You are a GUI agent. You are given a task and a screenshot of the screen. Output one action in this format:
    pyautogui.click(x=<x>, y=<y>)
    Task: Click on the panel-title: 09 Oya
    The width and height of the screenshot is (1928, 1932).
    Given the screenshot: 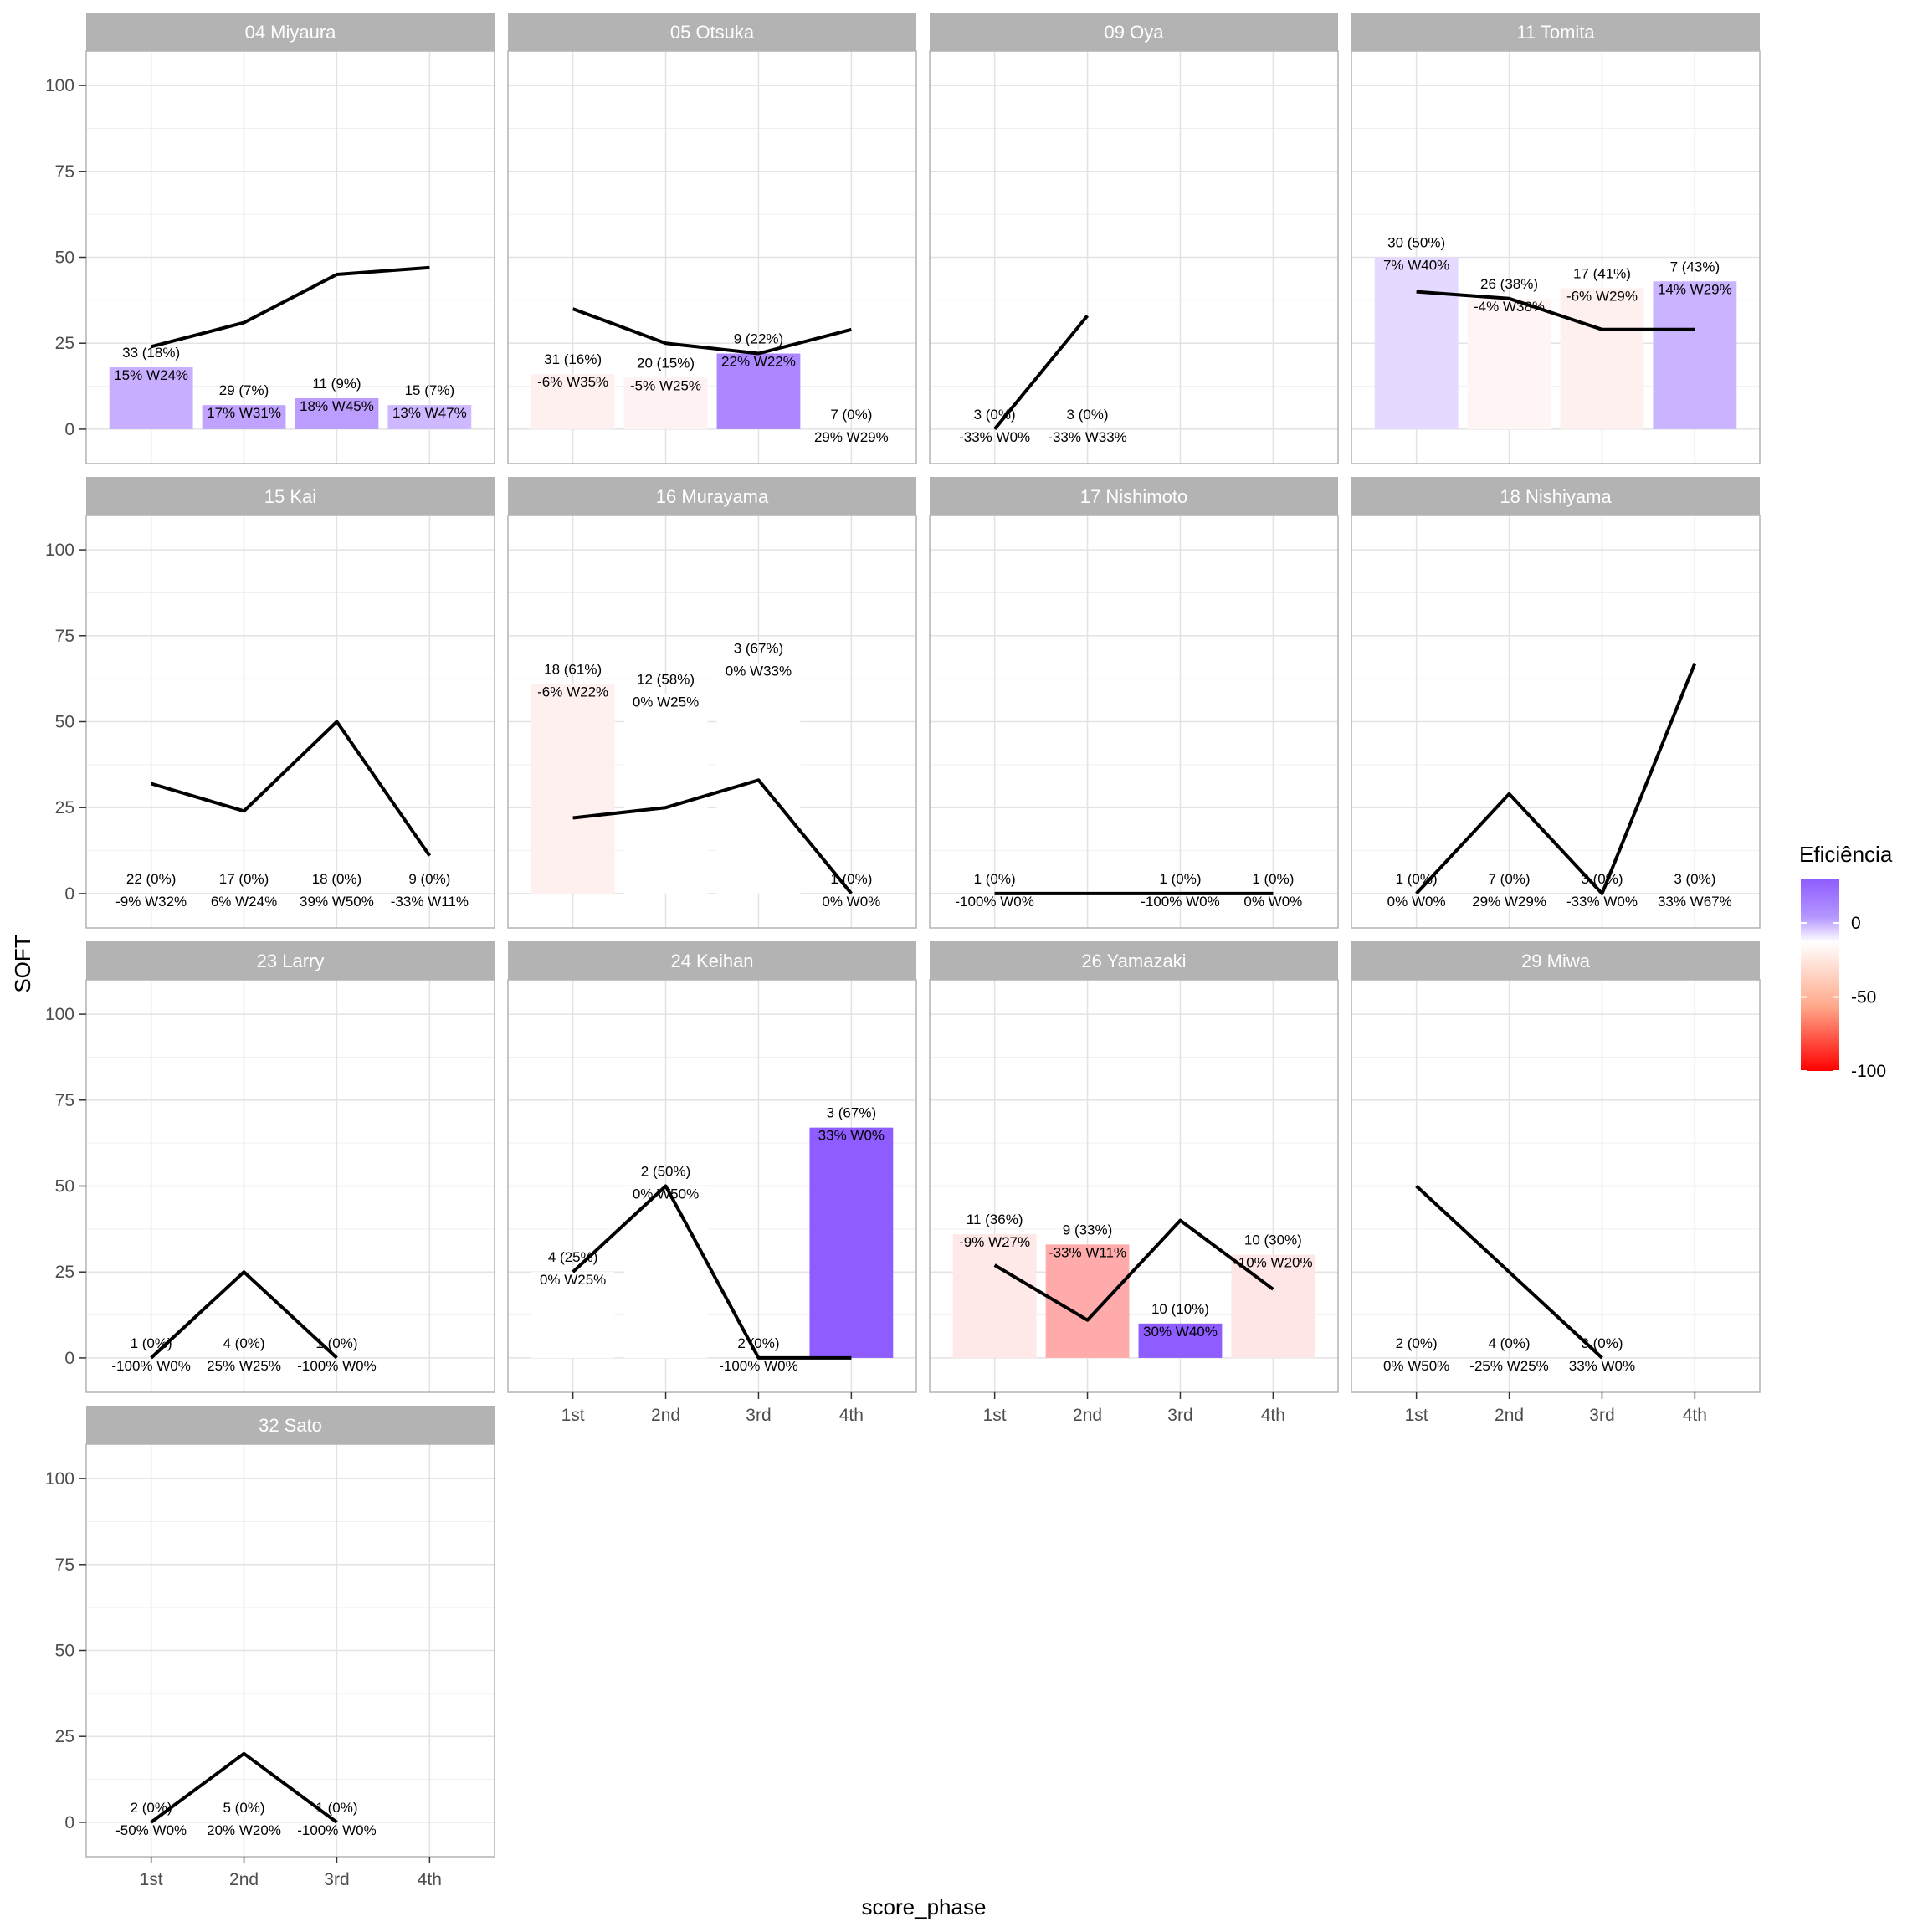 What is the action you would take?
    pyautogui.click(x=1135, y=32)
    